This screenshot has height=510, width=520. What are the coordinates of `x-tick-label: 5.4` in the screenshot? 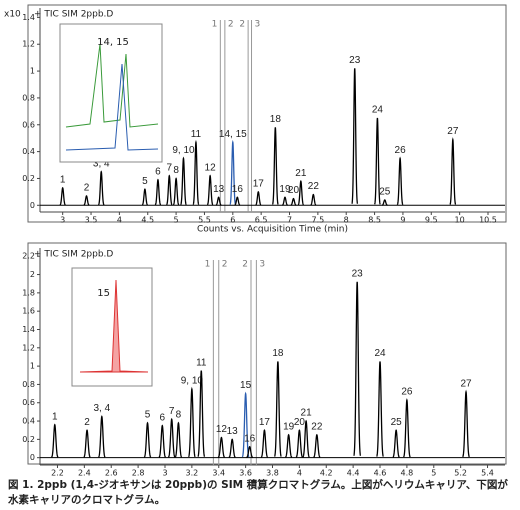 It's located at (487, 473).